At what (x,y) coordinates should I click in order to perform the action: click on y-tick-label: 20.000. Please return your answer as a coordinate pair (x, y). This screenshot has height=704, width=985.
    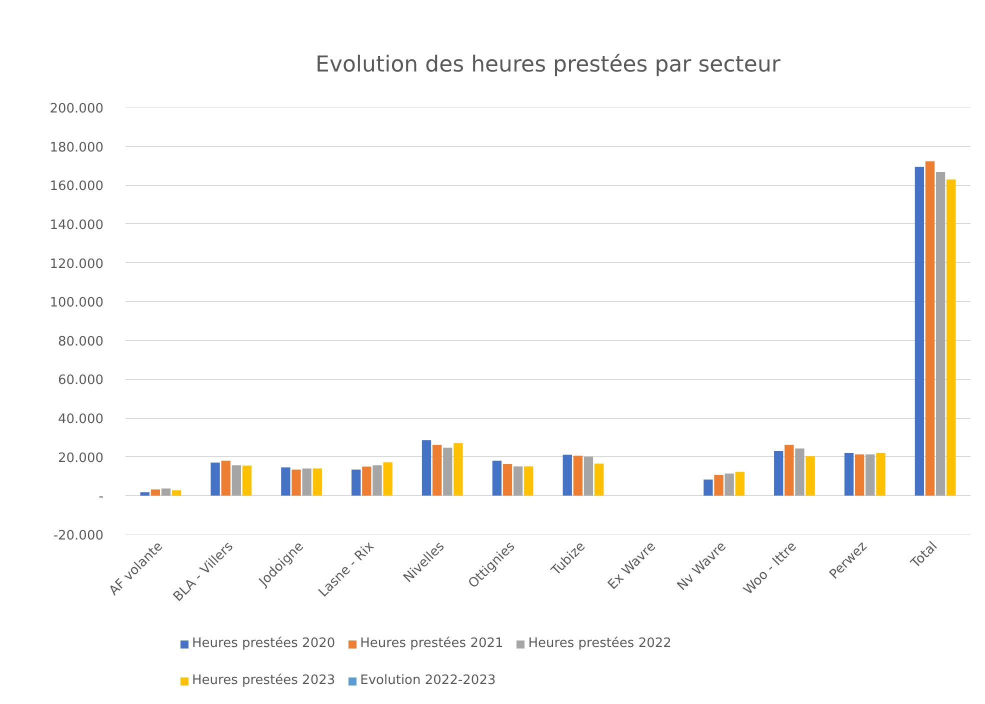
    Looking at the image, I should click on (81, 458).